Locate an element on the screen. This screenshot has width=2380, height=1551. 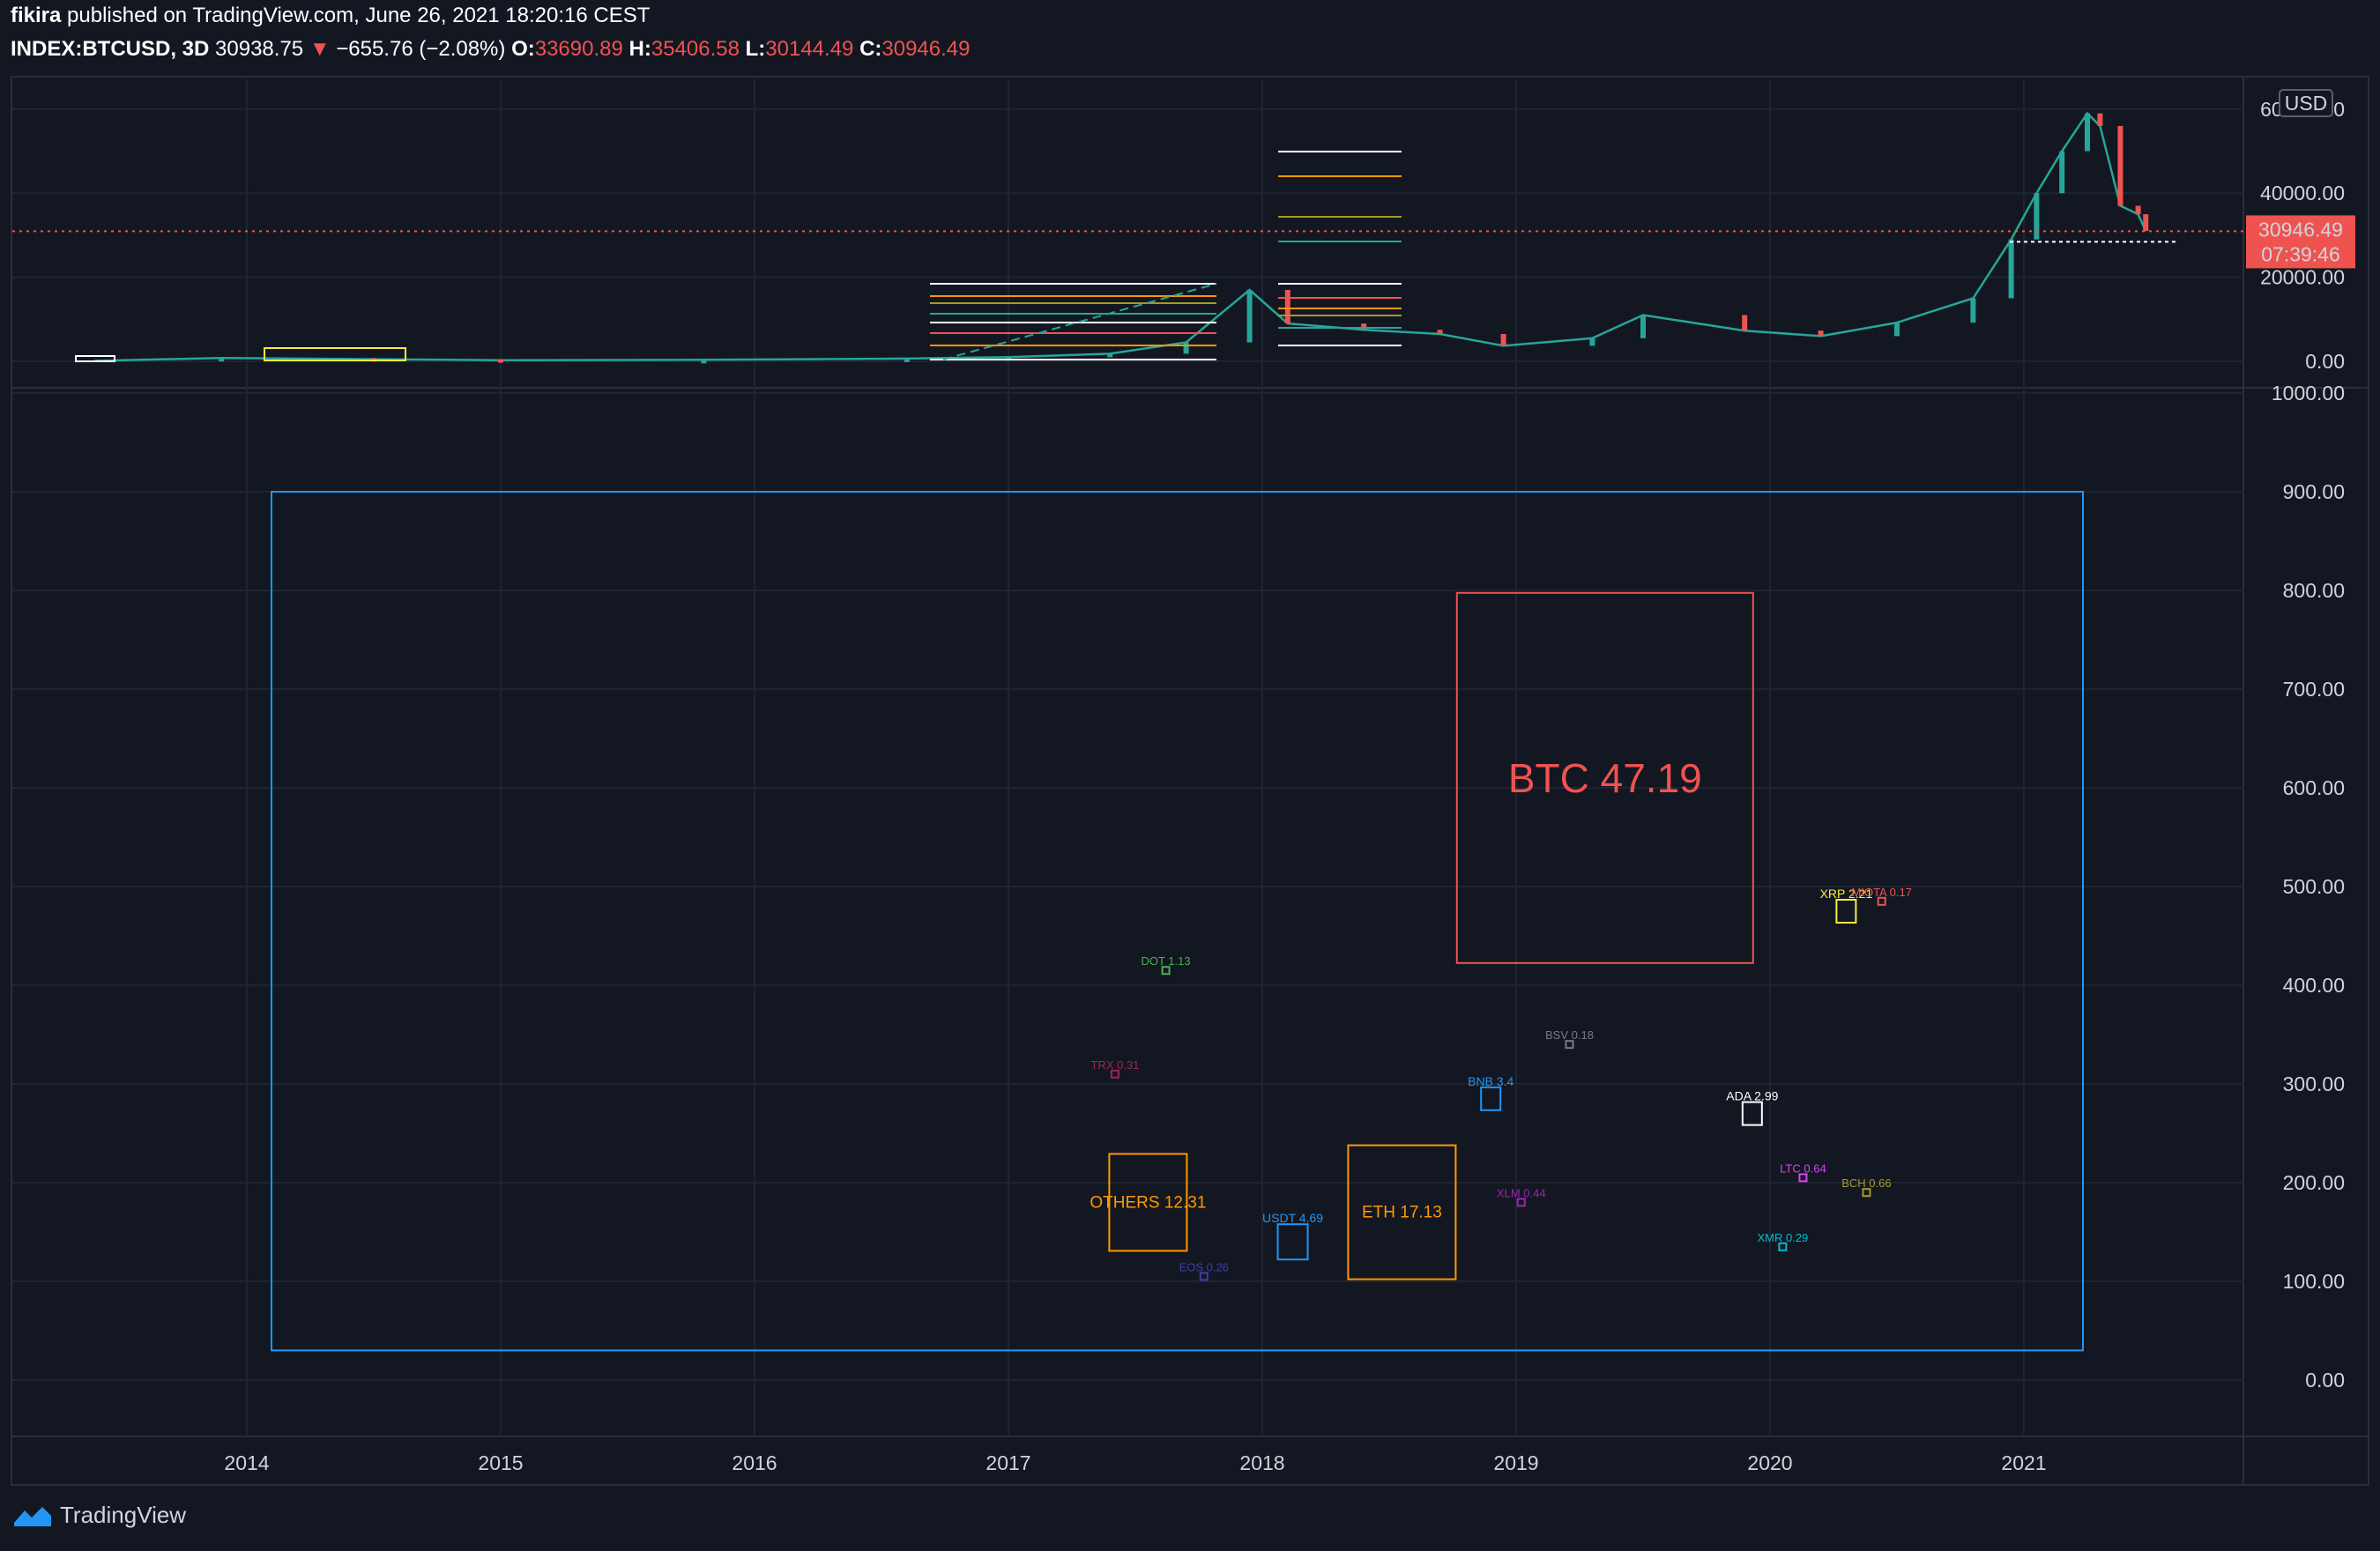
dominance-tick-label: 900.00 is located at coordinates (2314, 491).